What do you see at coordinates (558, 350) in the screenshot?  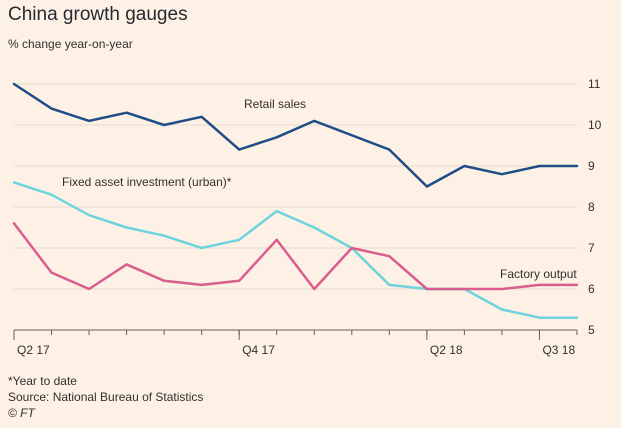 I see `x-tick-label: Q3 18` at bounding box center [558, 350].